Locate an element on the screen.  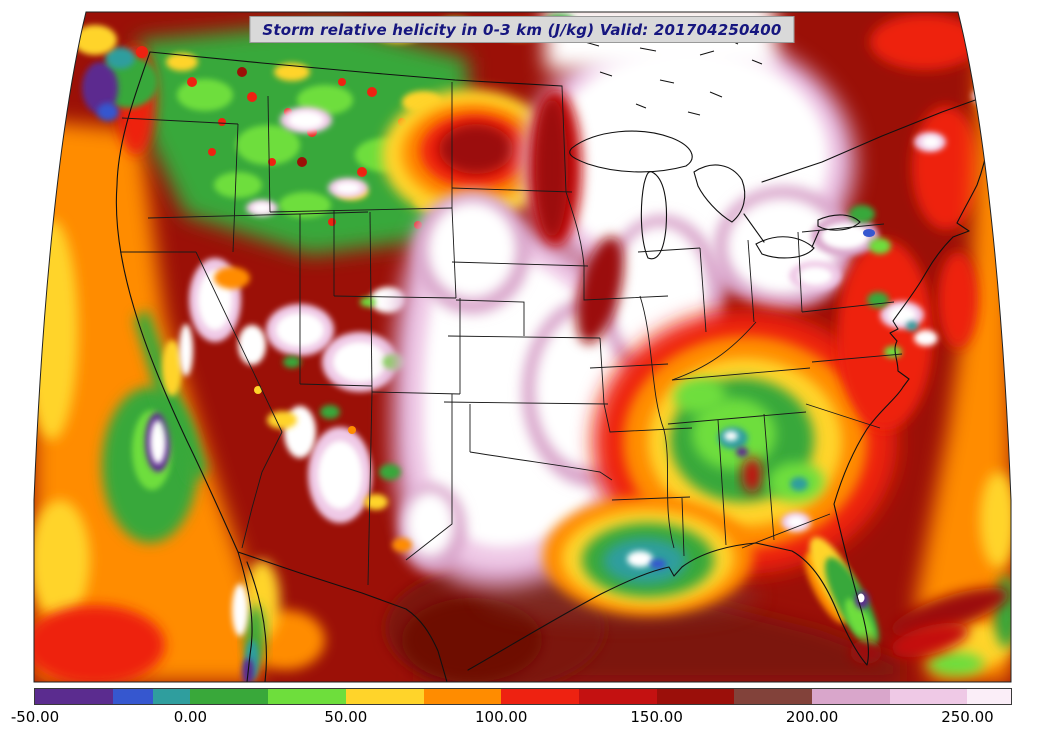
colorbar: -50.00 0.00 50.00 100.00 150.00 200.00 250.00 is located at coordinates (511, 707).